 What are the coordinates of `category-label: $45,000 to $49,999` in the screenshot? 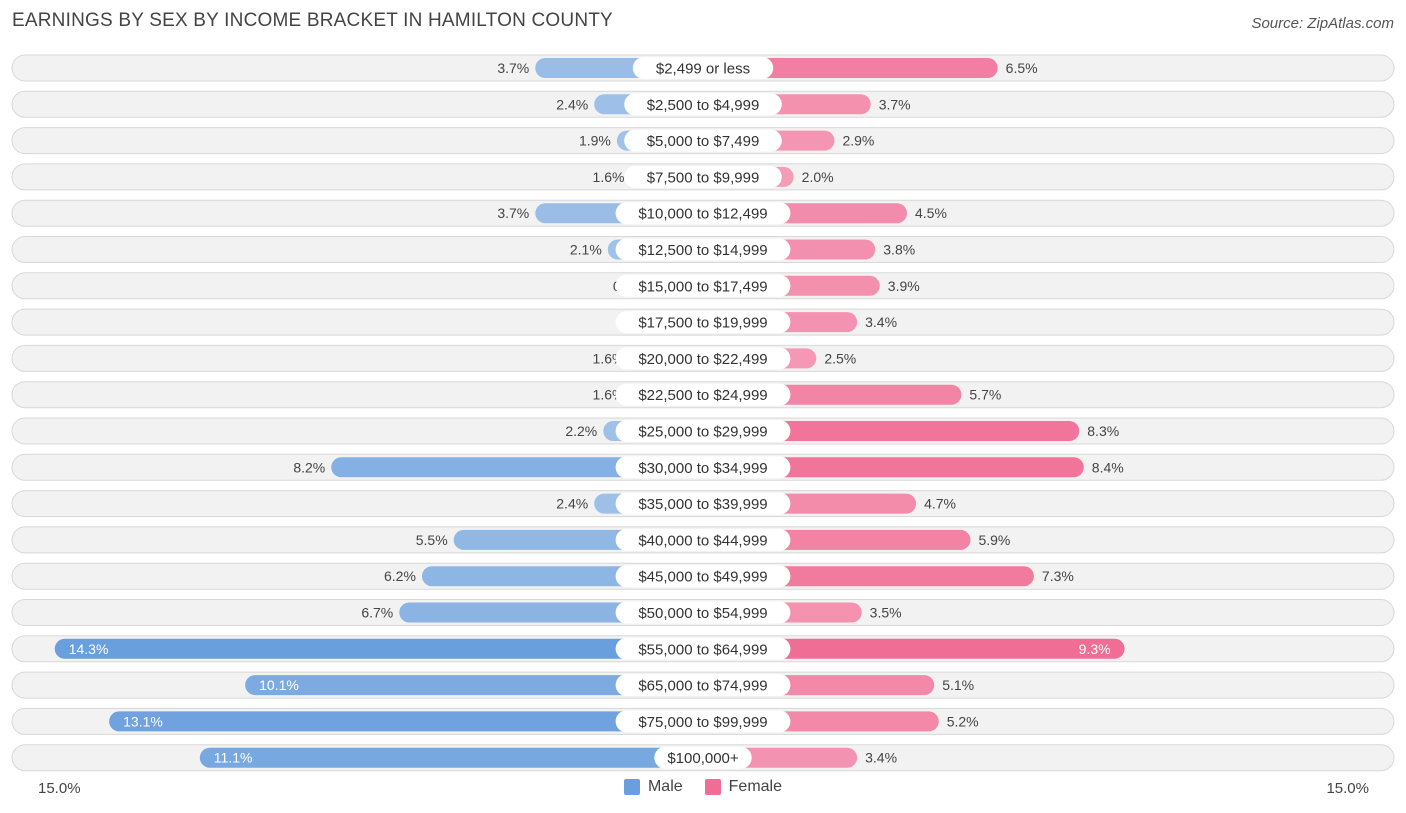 It's located at (702, 577).